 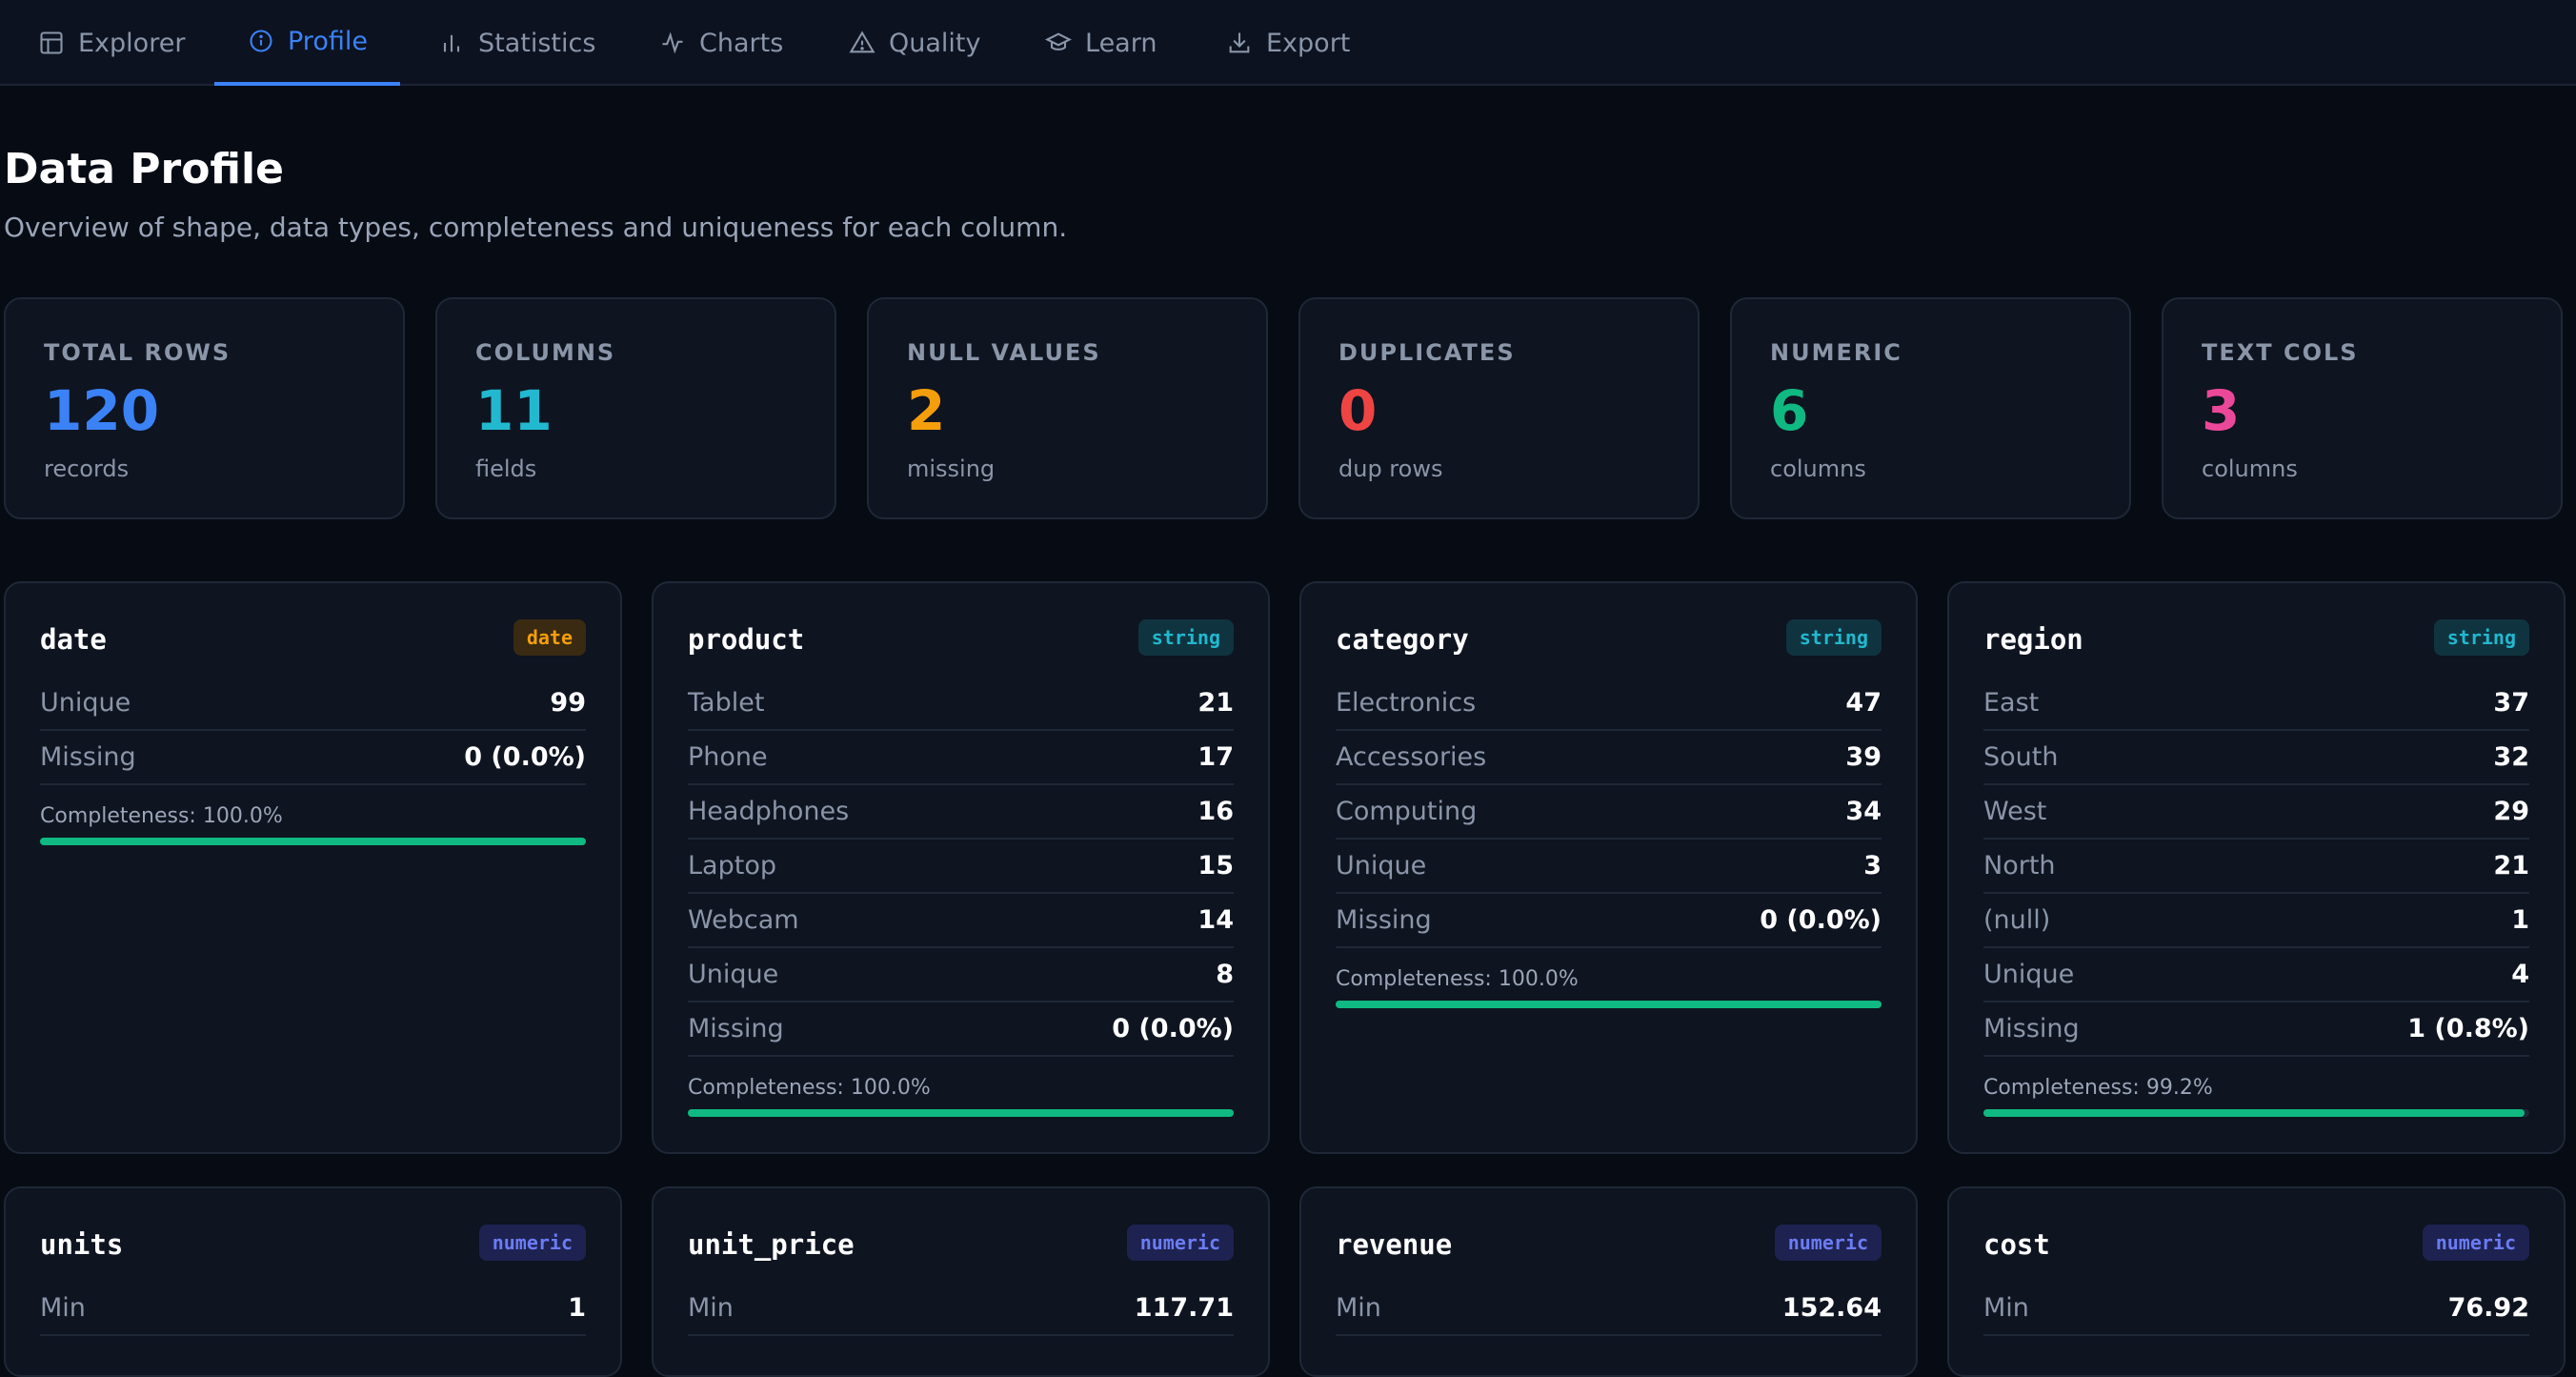 I want to click on stat-sub: columns, so click(x=2250, y=469).